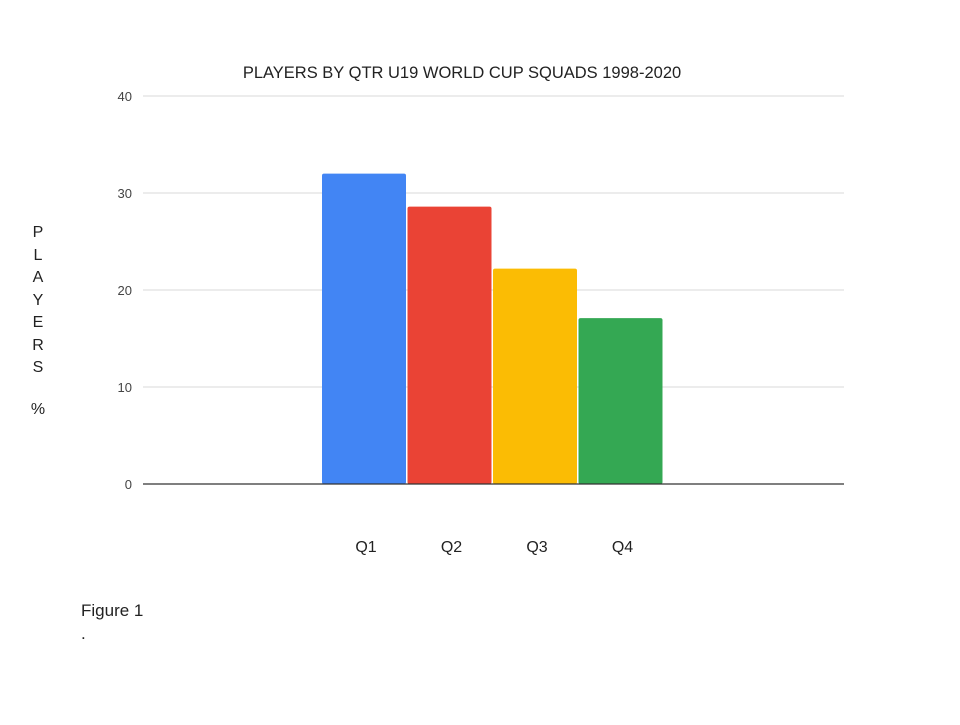  What do you see at coordinates (38, 409) in the screenshot?
I see `y-axis-unit: %` at bounding box center [38, 409].